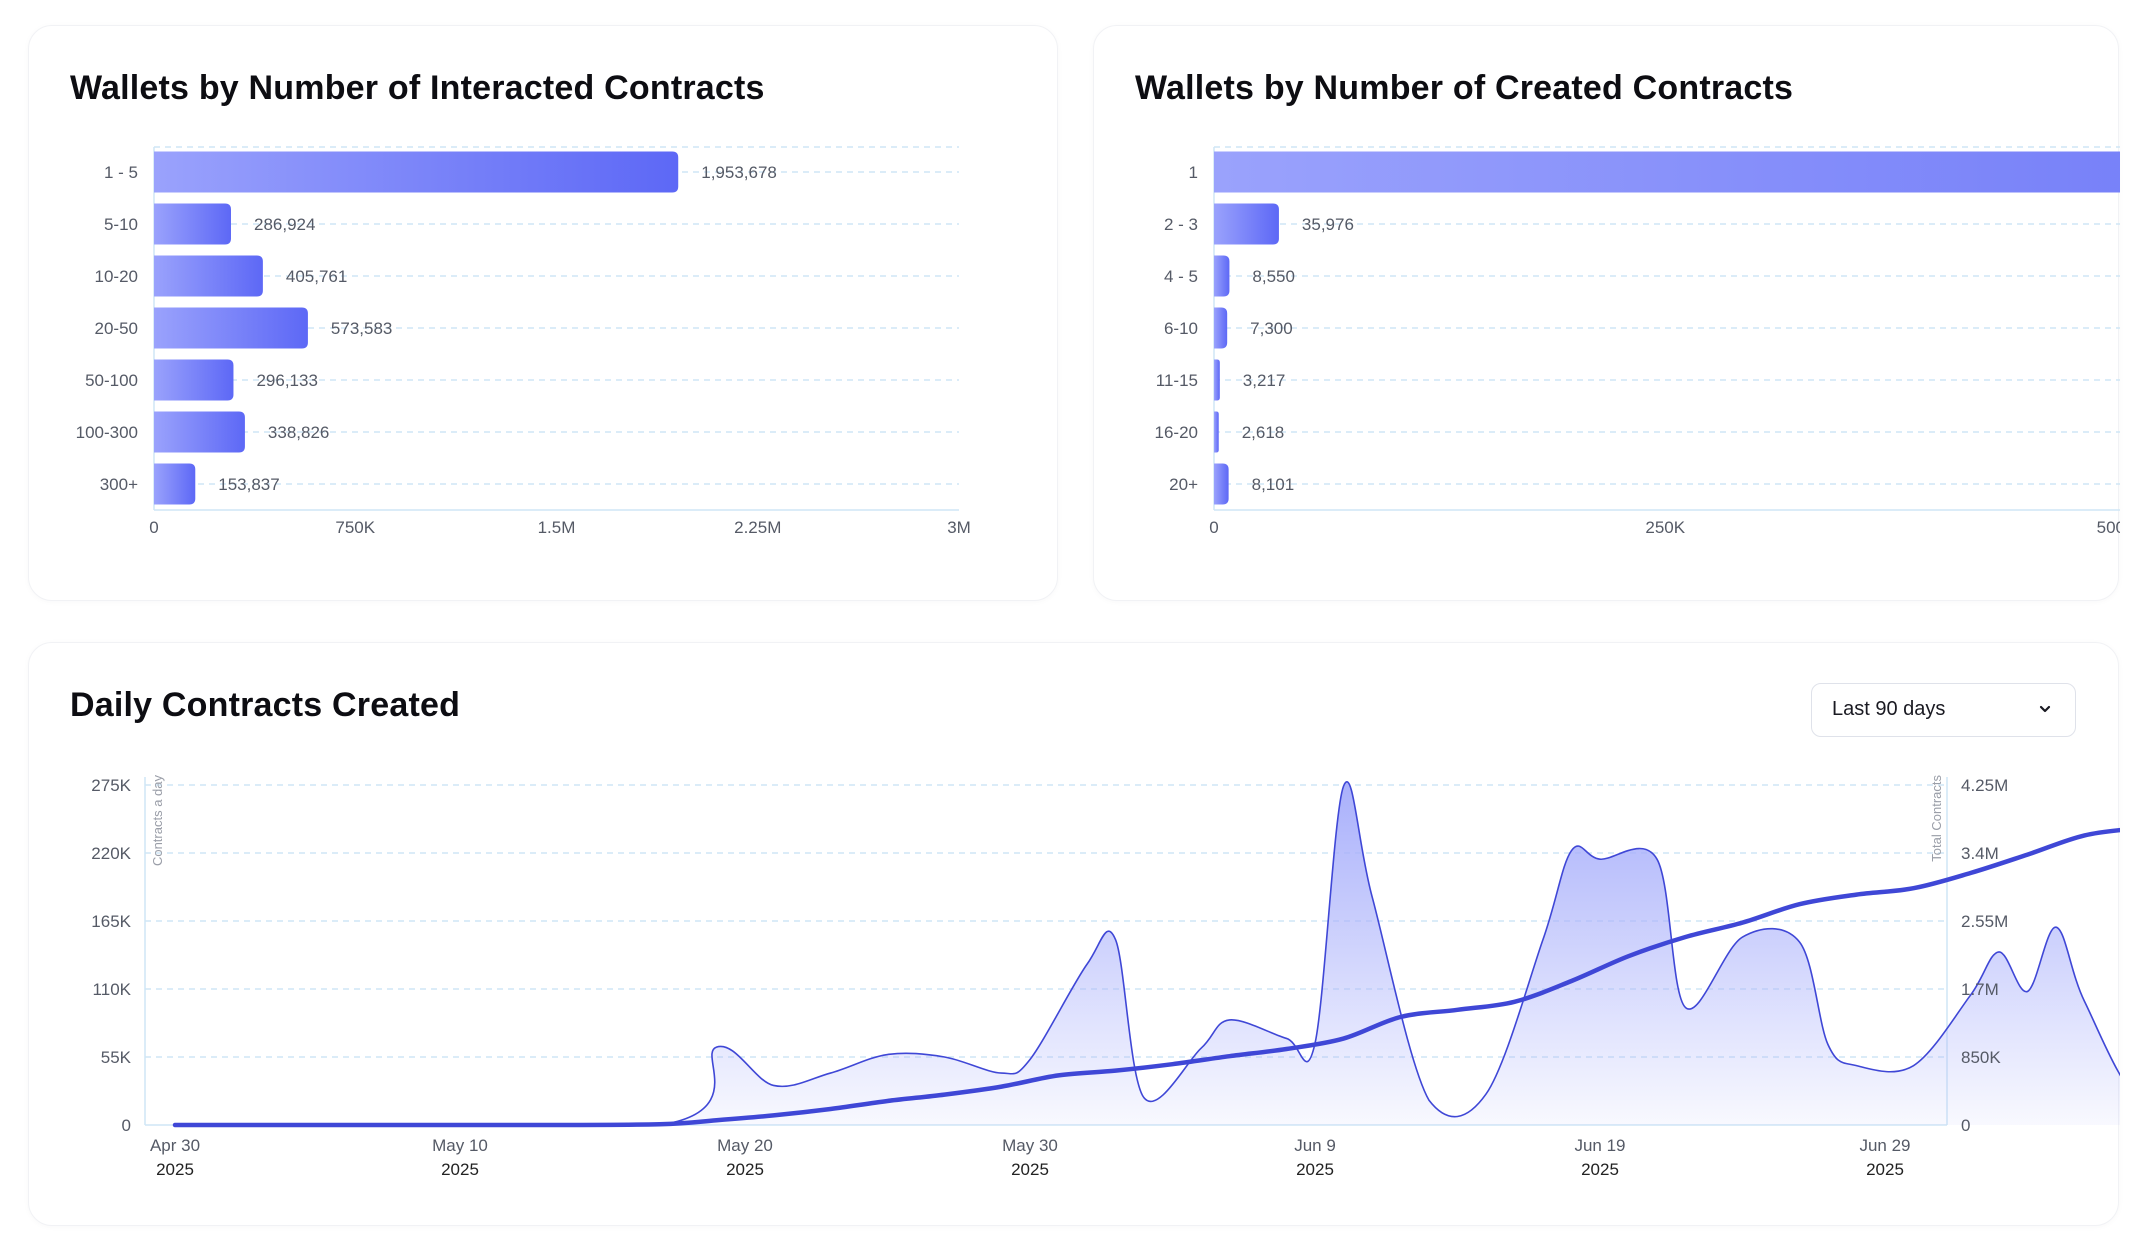 This screenshot has height=1246, width=2129. Describe the element at coordinates (2108, 527) in the screenshot. I see `x-tick-label: 500K` at that location.